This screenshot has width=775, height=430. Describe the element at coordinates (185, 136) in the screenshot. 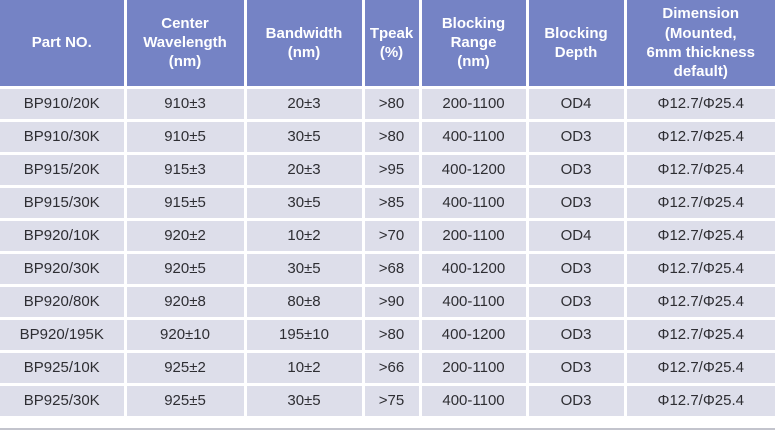

I see `spec-cell: 910±5` at that location.